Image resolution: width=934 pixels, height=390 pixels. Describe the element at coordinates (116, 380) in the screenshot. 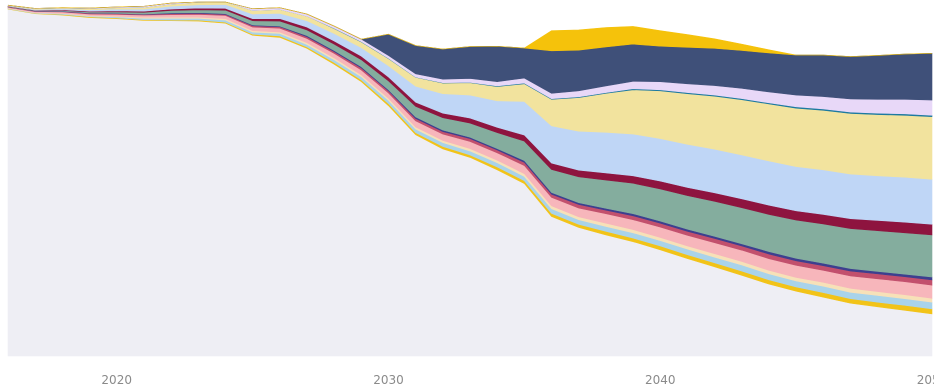

I see `x-tick-label-2020: 2020` at that location.